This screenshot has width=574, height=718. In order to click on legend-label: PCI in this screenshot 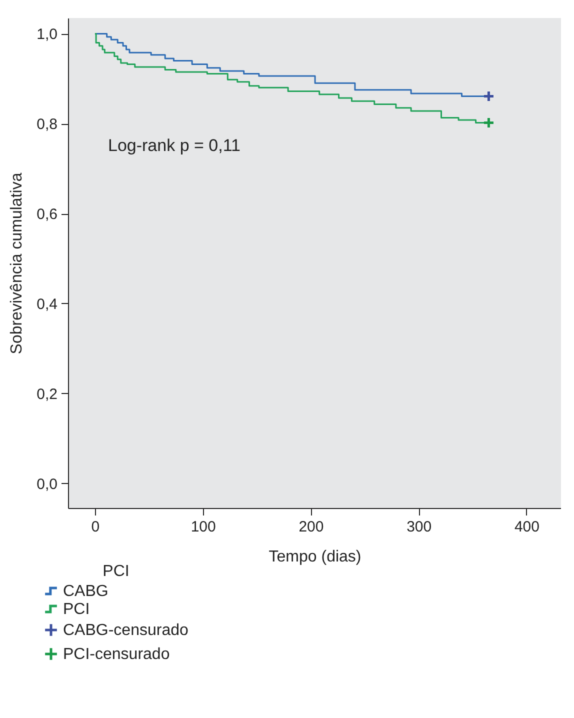, I will do `click(76, 609)`.